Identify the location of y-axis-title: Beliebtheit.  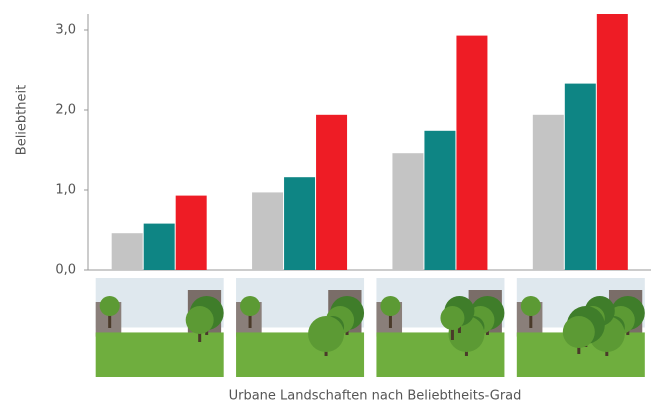
(22, 120).